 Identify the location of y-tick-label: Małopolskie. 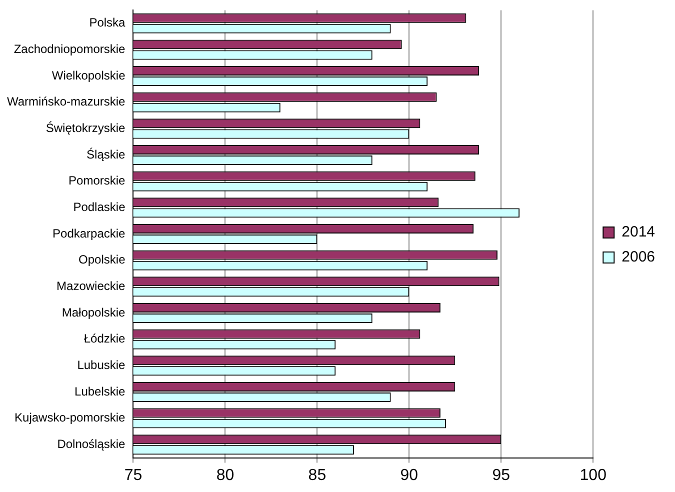
(94, 312).